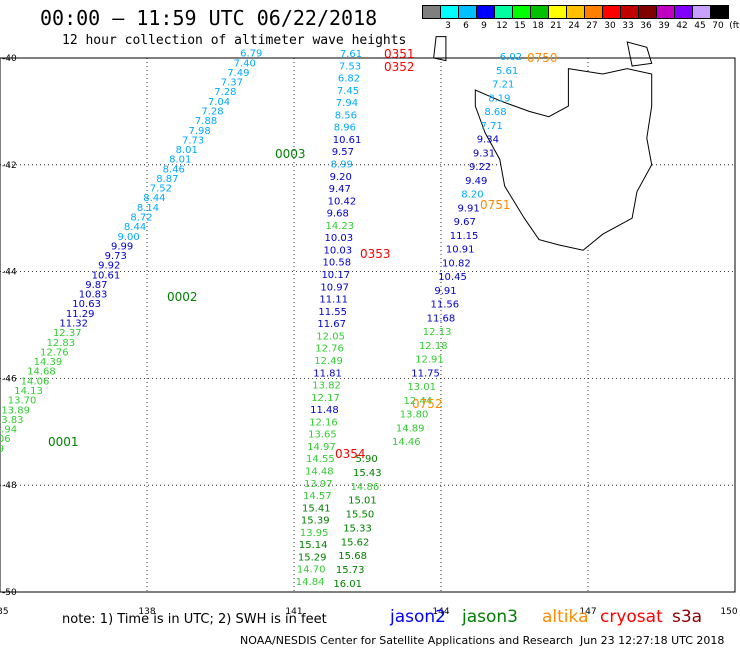  Describe the element at coordinates (141, 218) in the screenshot. I see `wave-height-label: 8.72` at that location.